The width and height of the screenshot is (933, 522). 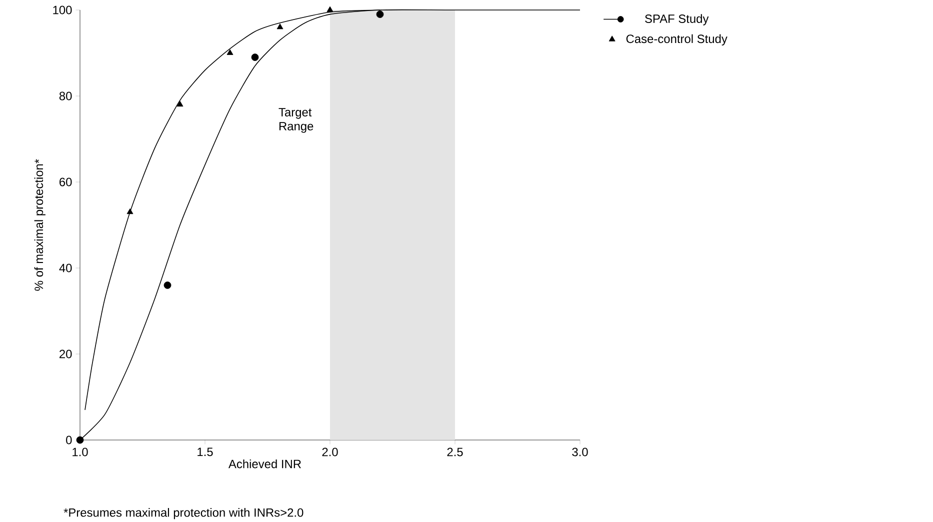 I want to click on x-tick-label: 3.0, so click(x=580, y=452).